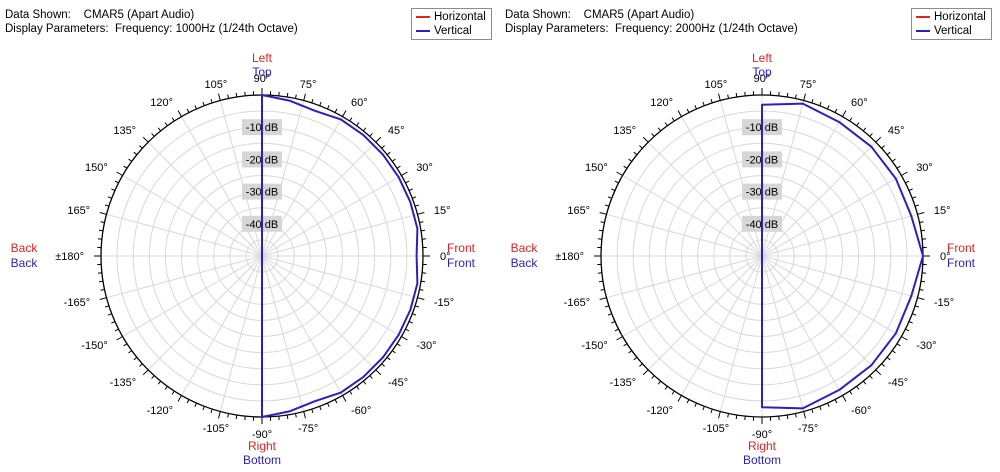 The height and width of the screenshot is (472, 1000). What do you see at coordinates (461, 248) in the screenshot?
I see `direction-label-front-h: Front` at bounding box center [461, 248].